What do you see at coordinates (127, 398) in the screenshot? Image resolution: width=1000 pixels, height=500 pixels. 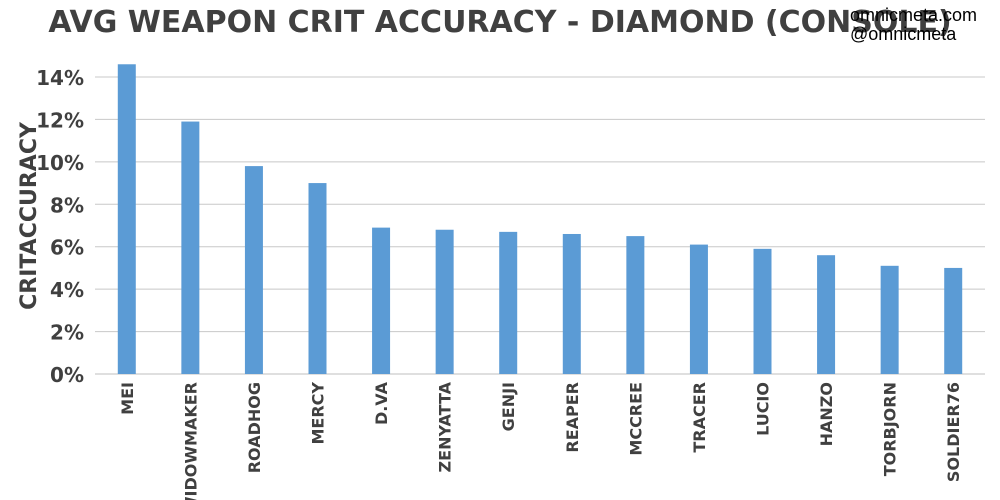 I see `x-category-label: MEI` at bounding box center [127, 398].